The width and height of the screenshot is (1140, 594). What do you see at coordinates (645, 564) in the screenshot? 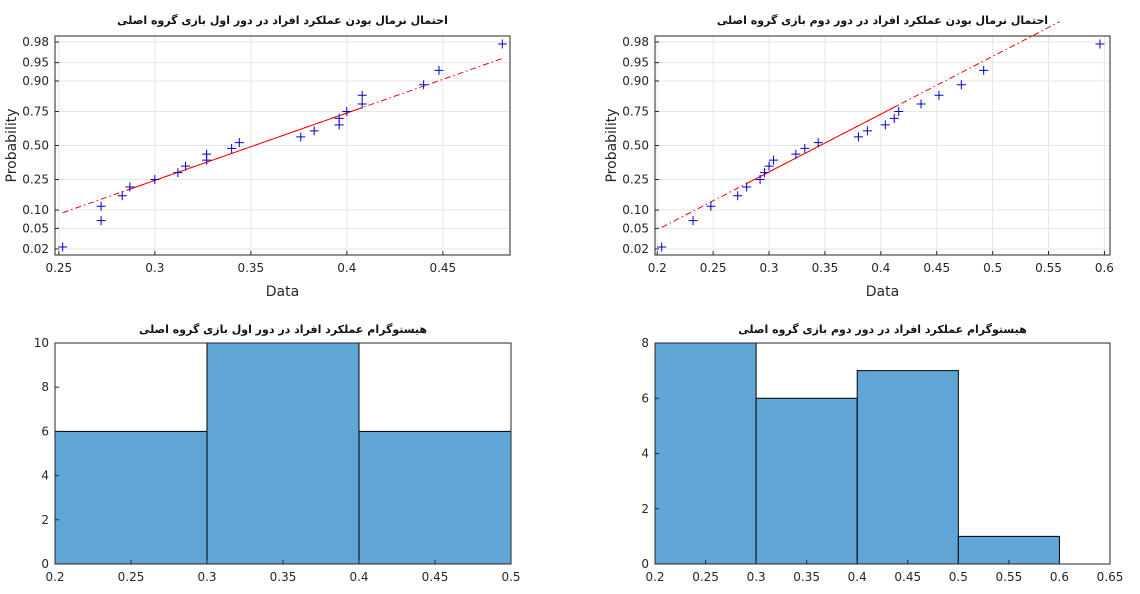
I see `y-tick-label: 0` at bounding box center [645, 564].